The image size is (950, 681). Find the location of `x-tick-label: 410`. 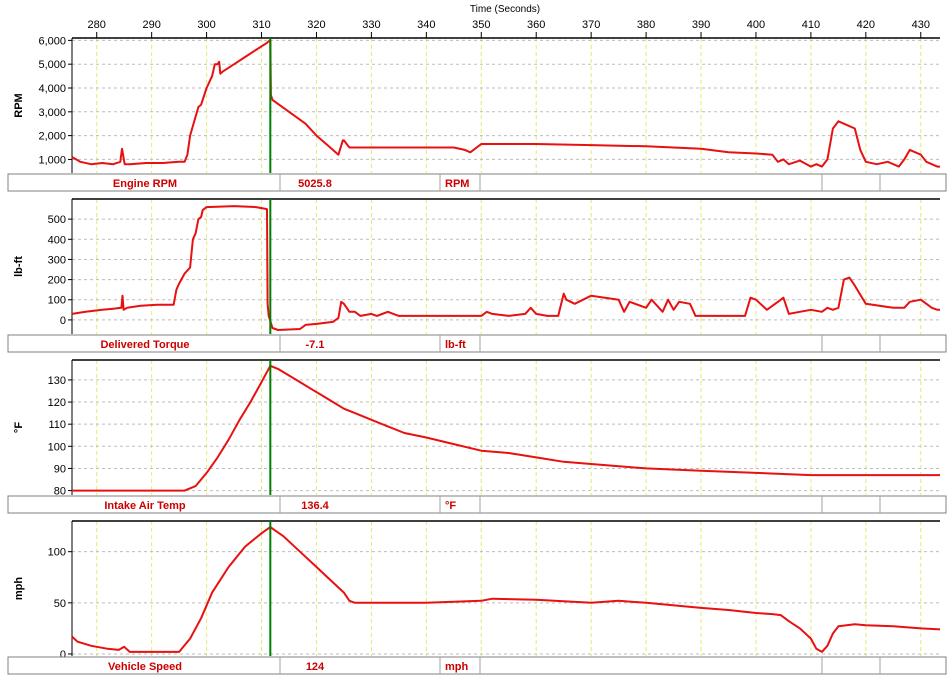

x-tick-label: 410 is located at coordinates (811, 25).